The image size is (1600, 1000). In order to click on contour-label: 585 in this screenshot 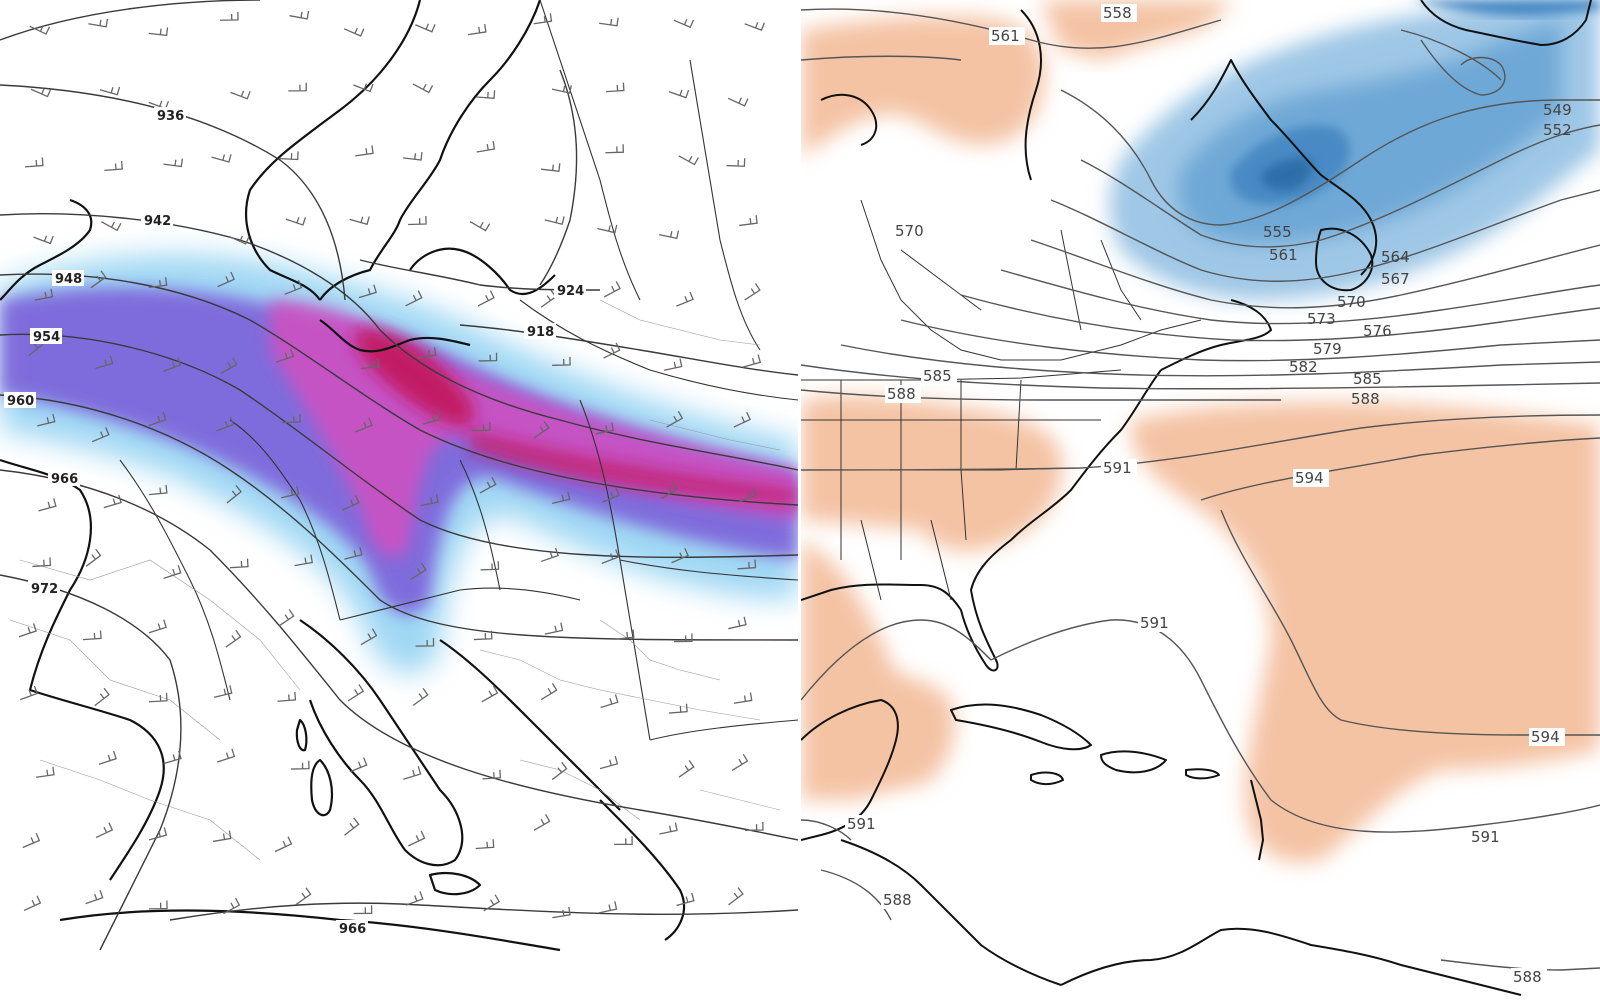, I will do `click(1367, 379)`.